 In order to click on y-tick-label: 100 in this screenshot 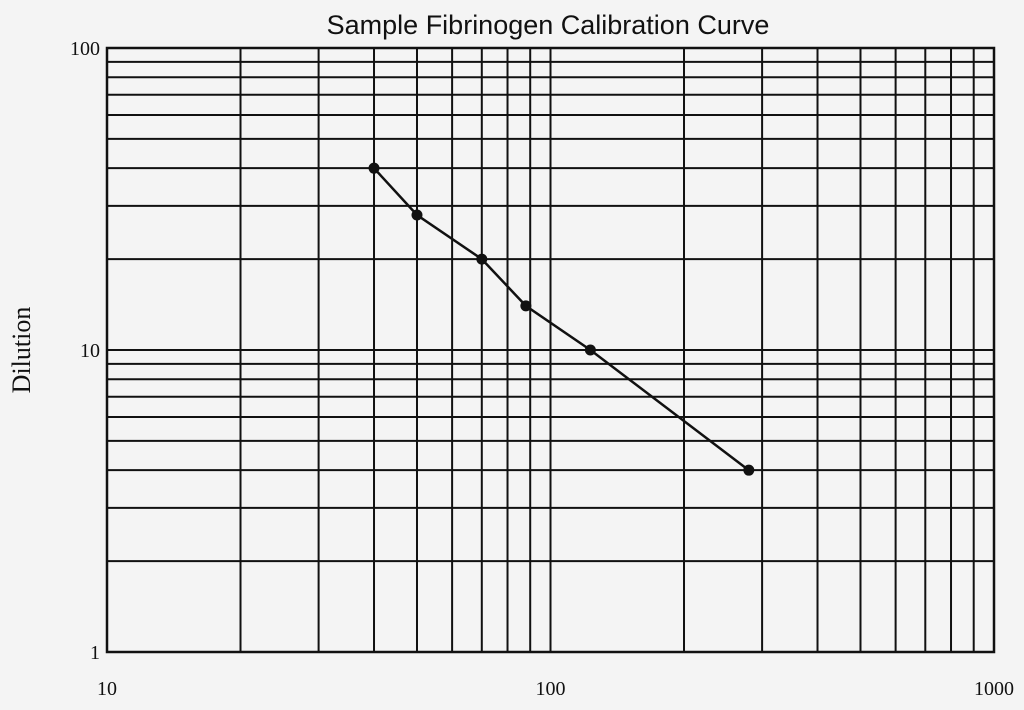, I will do `click(85, 49)`.